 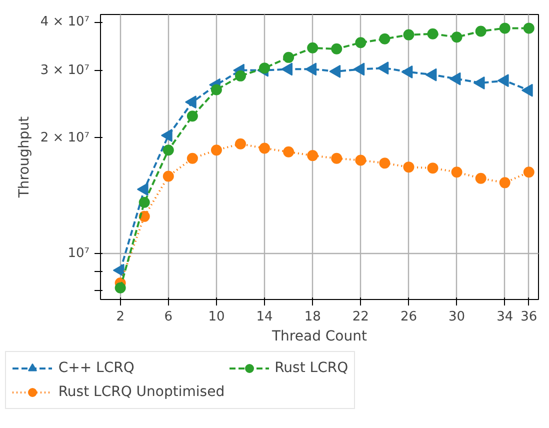 I want to click on y-axis-title: Throughput, so click(x=24, y=157).